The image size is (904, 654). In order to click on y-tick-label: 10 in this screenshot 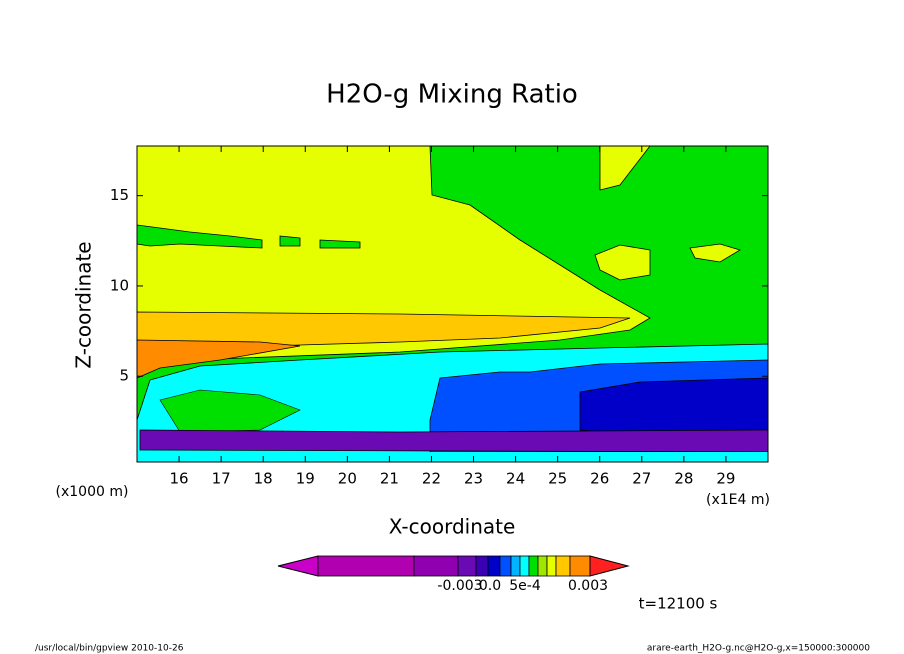, I will do `click(119, 285)`.